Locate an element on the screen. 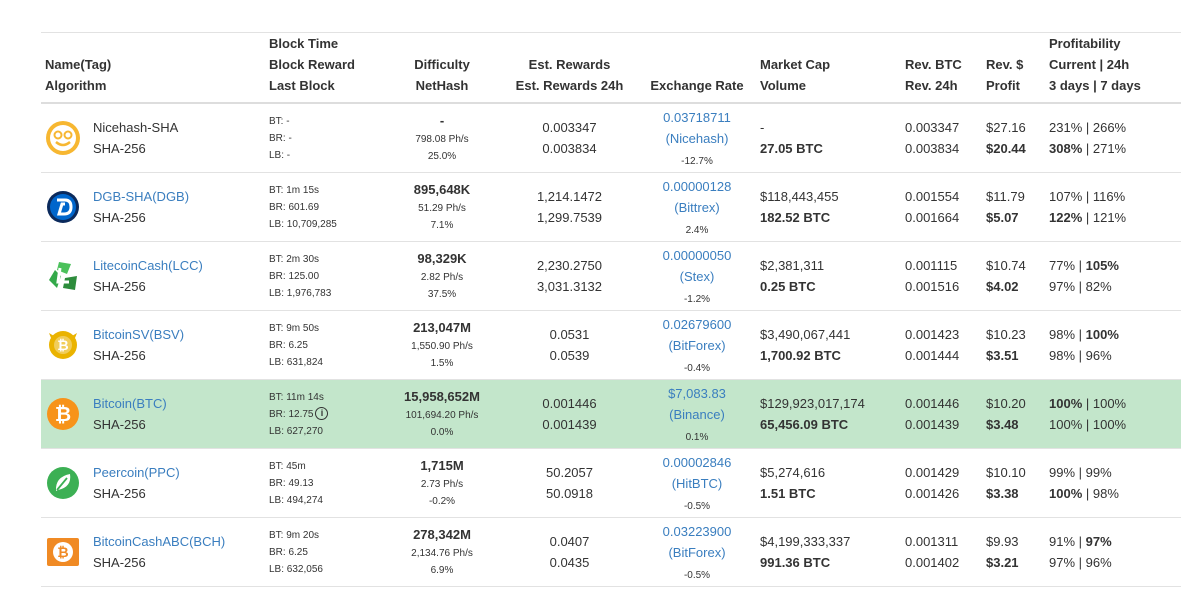  coin-name-link: BitcoinCashABC(BCH) is located at coordinates (159, 541).